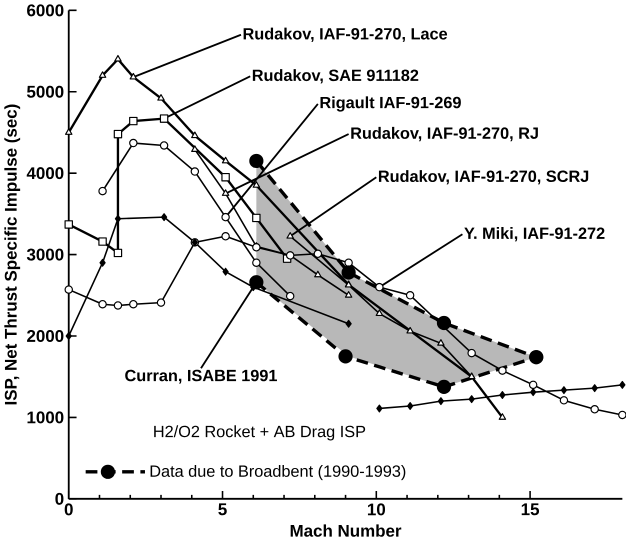 The width and height of the screenshot is (626, 541). What do you see at coordinates (260, 432) in the screenshot?
I see `series-label: H2/O2 Rocket + AB Drag ISP` at bounding box center [260, 432].